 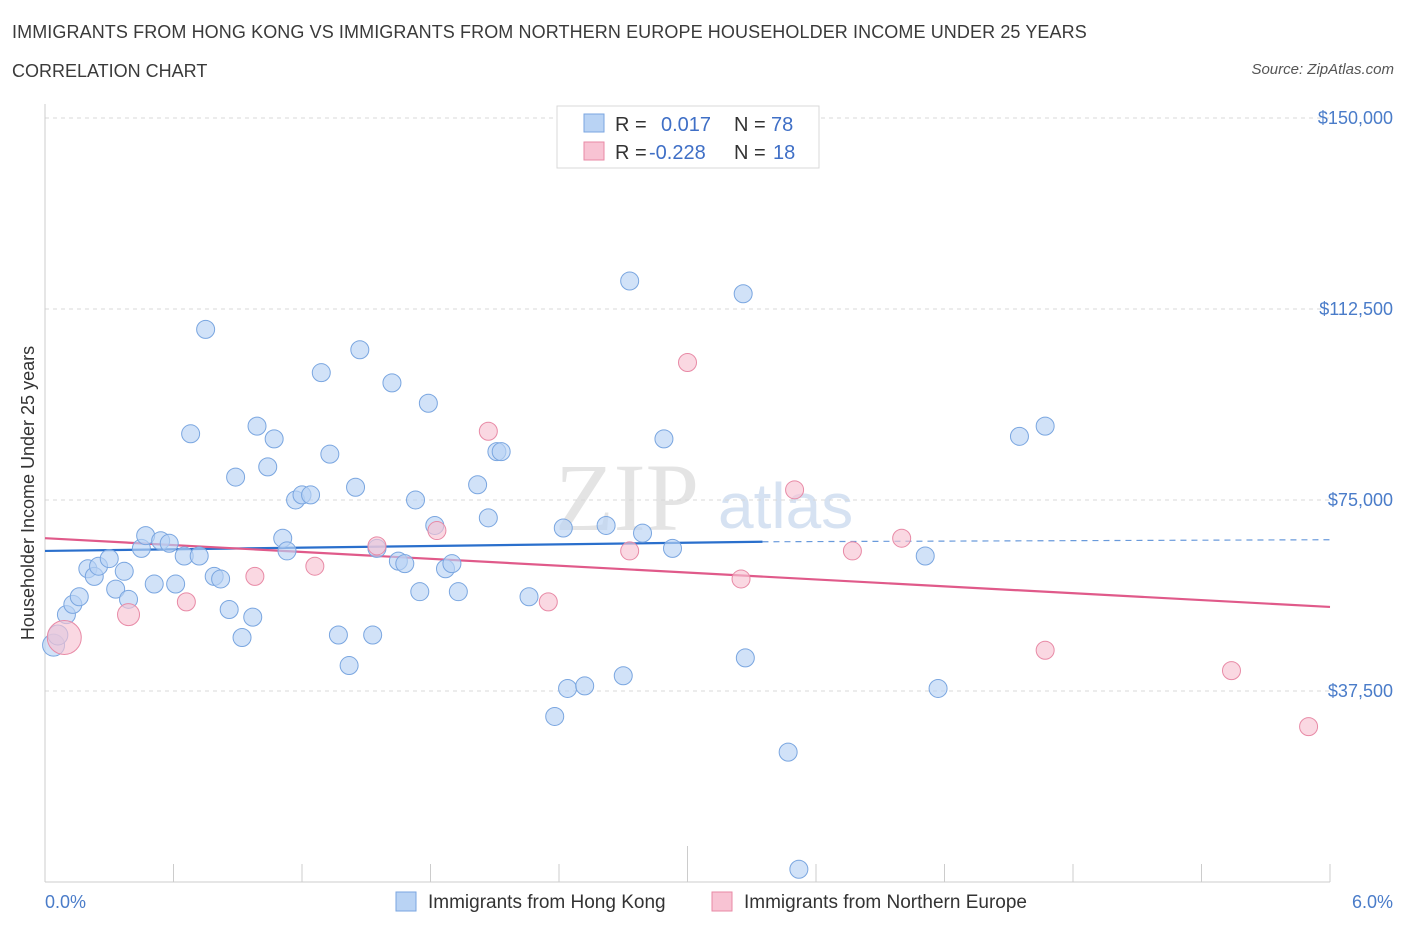 I want to click on legend-swatch-northern-europe, so click(x=594, y=151).